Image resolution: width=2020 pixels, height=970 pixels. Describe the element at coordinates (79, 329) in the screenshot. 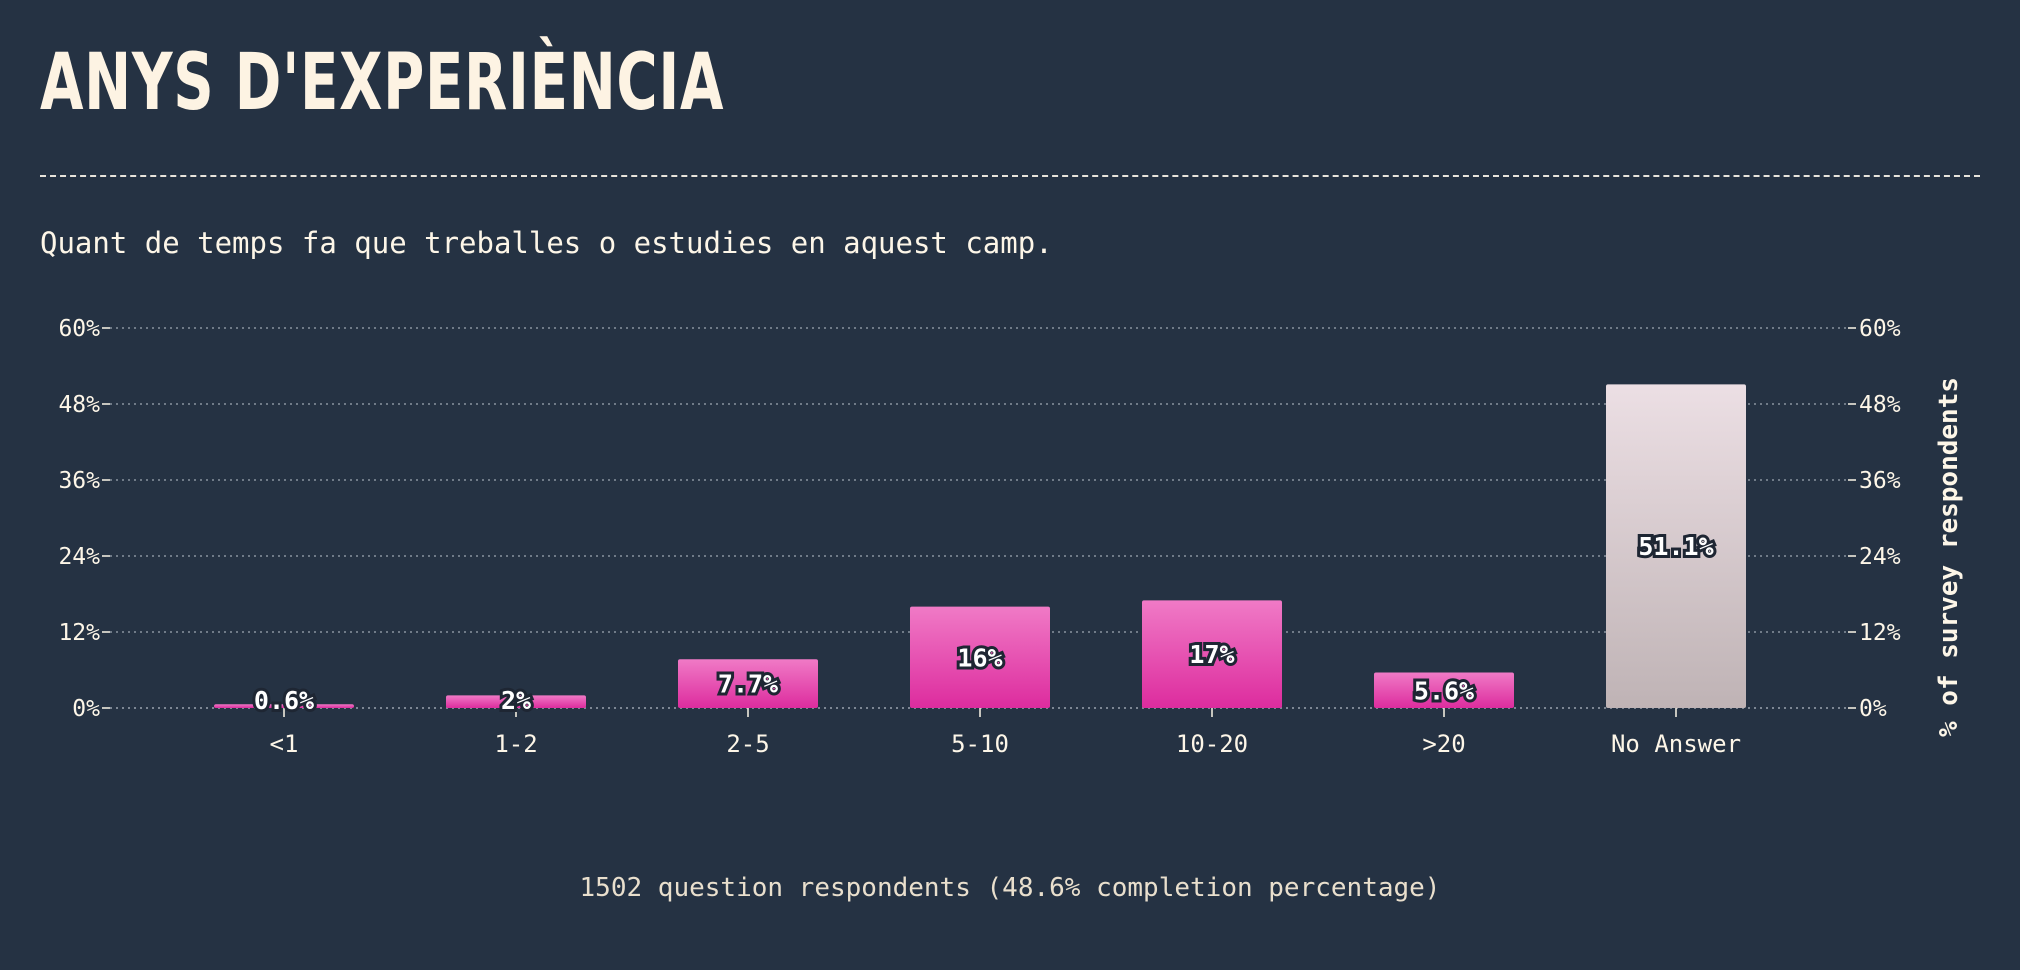

I see `y-tick-label-left: 60%` at that location.